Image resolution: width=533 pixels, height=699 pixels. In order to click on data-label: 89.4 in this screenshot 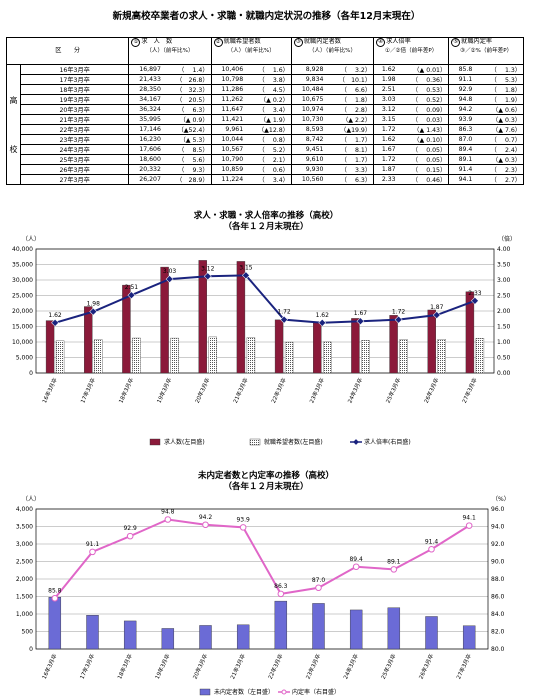, I will do `click(356, 559)`.